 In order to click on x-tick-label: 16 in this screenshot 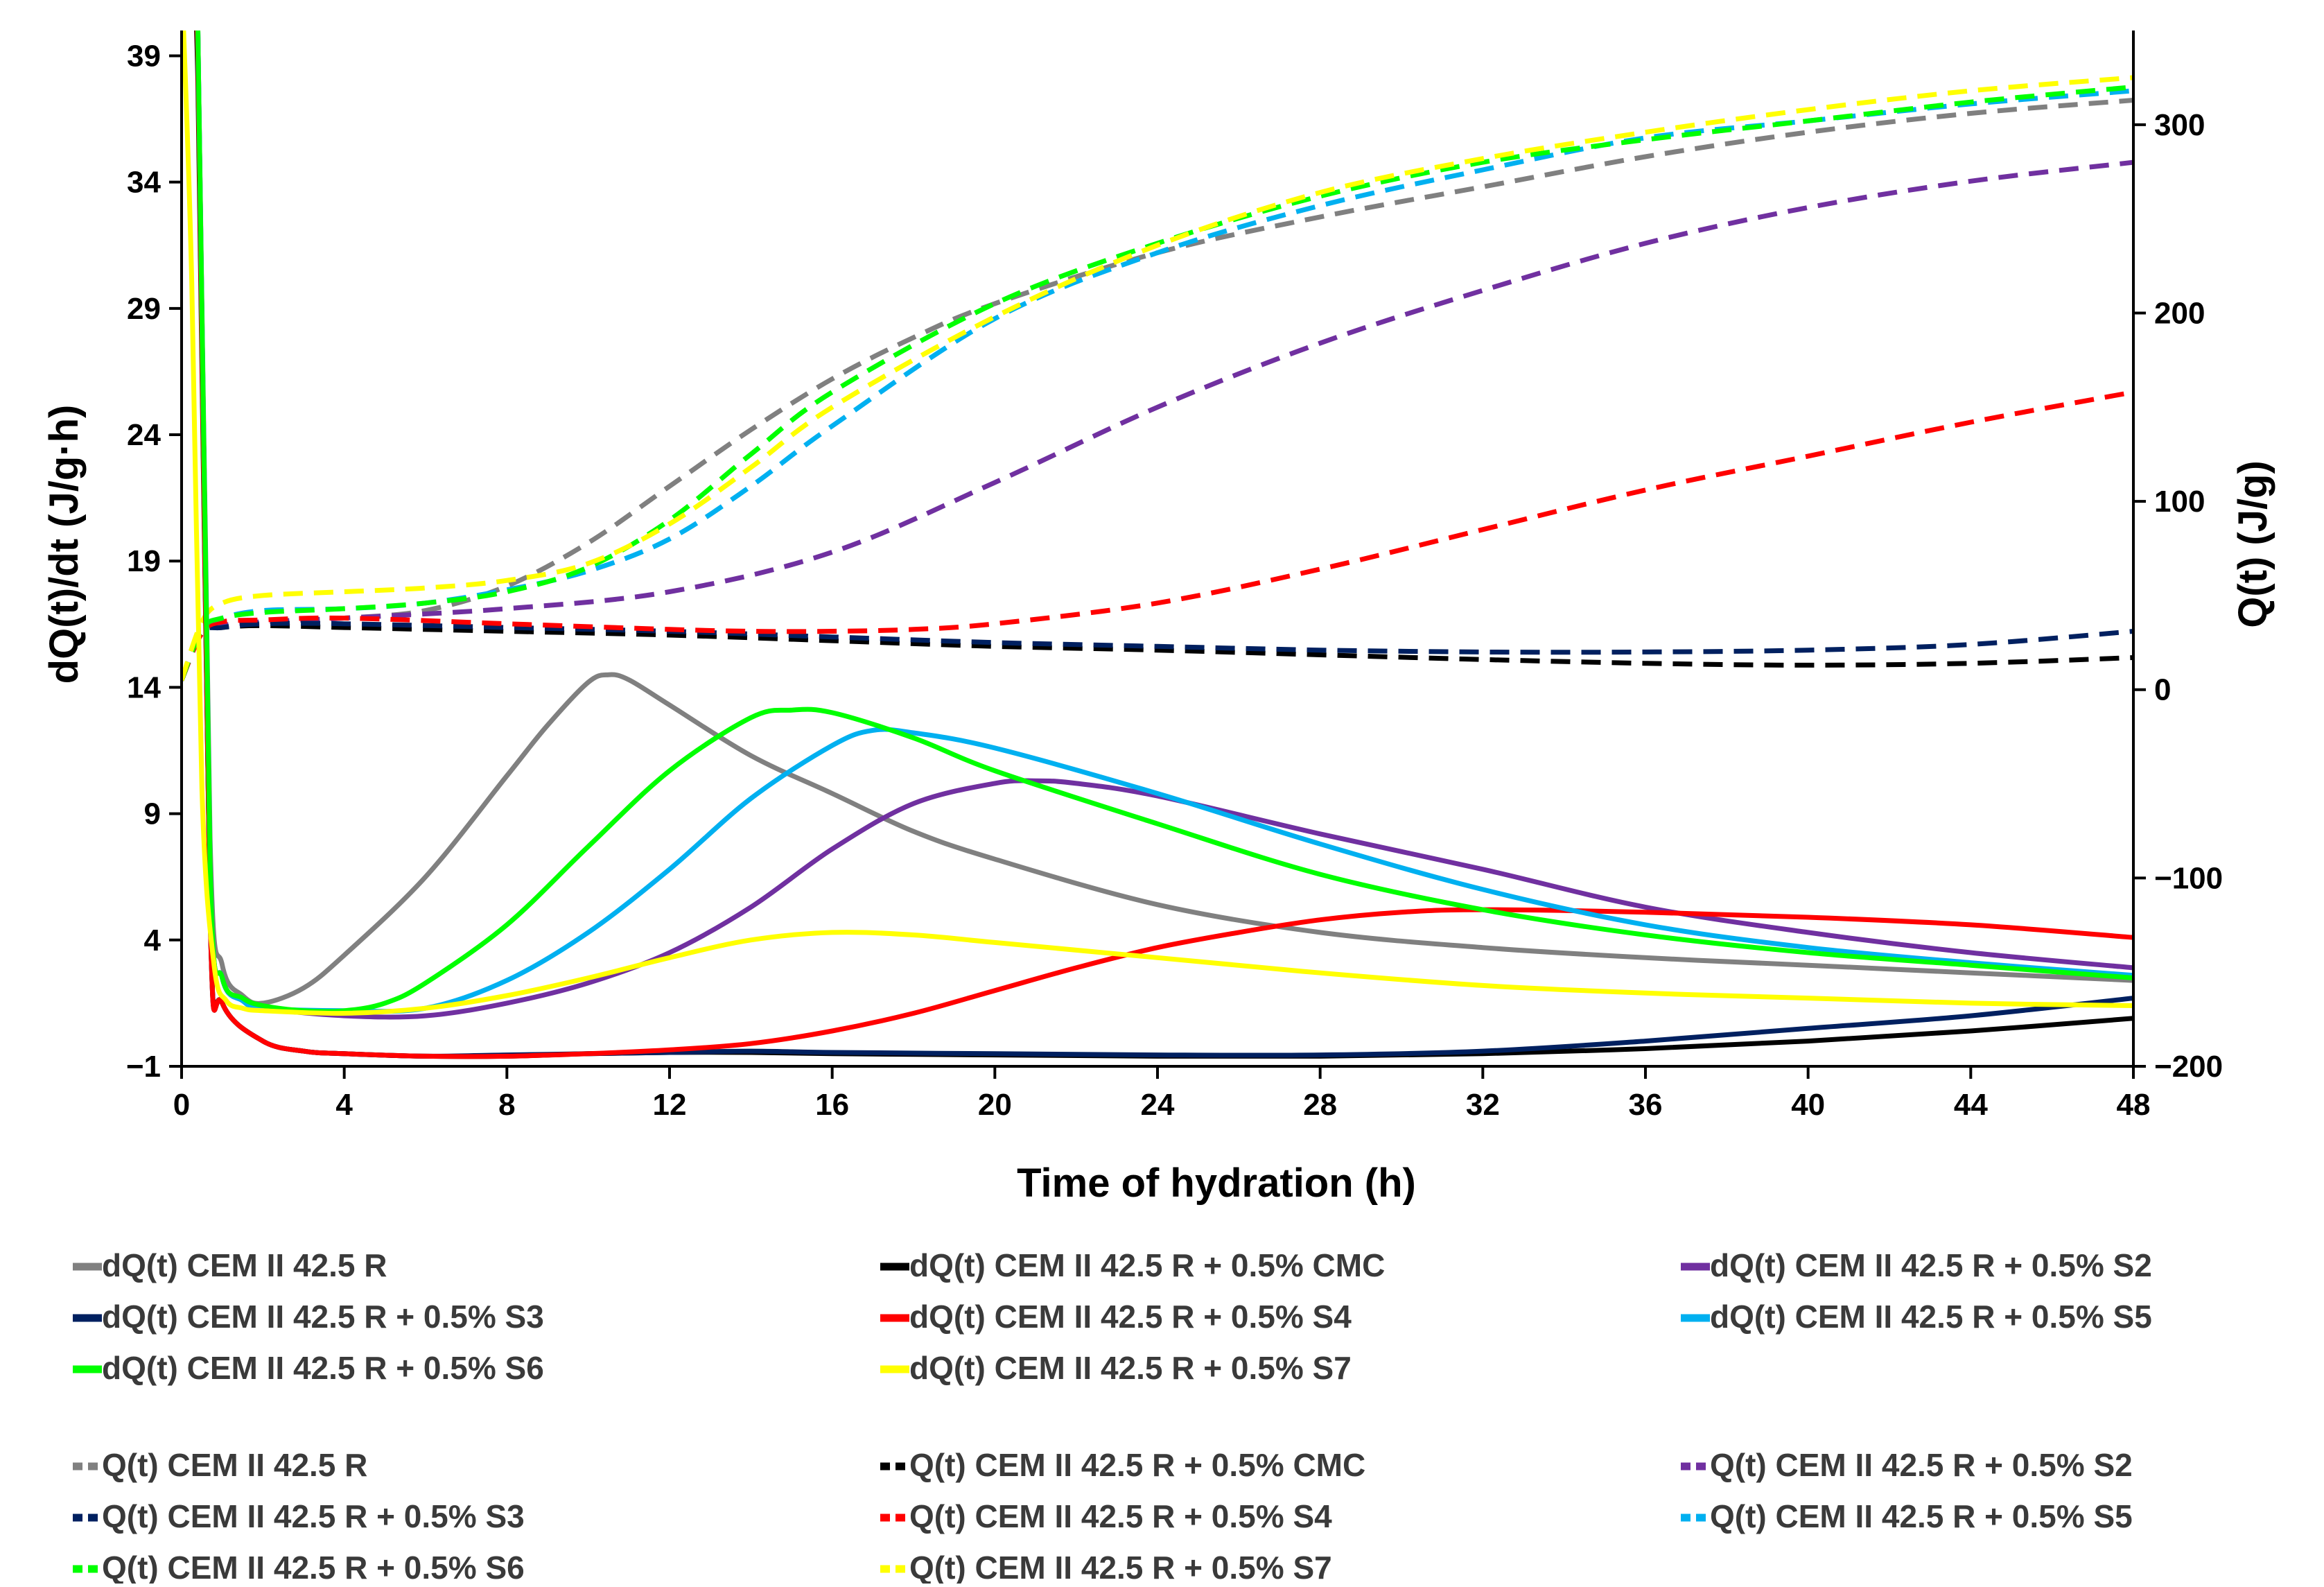, I will do `click(832, 1105)`.